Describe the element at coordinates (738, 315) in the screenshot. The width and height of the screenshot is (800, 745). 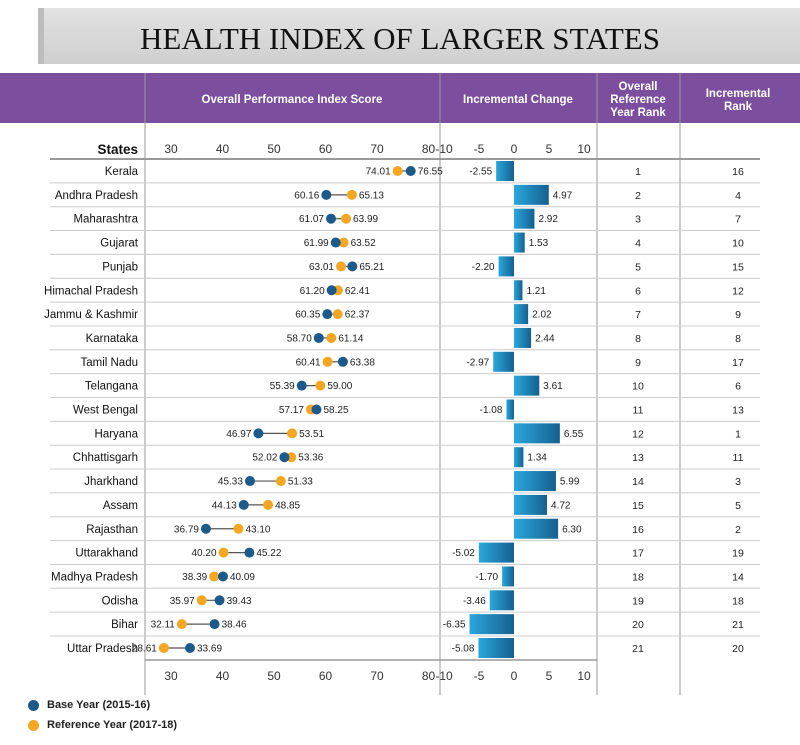
I see `inc-rank-value: 9` at that location.